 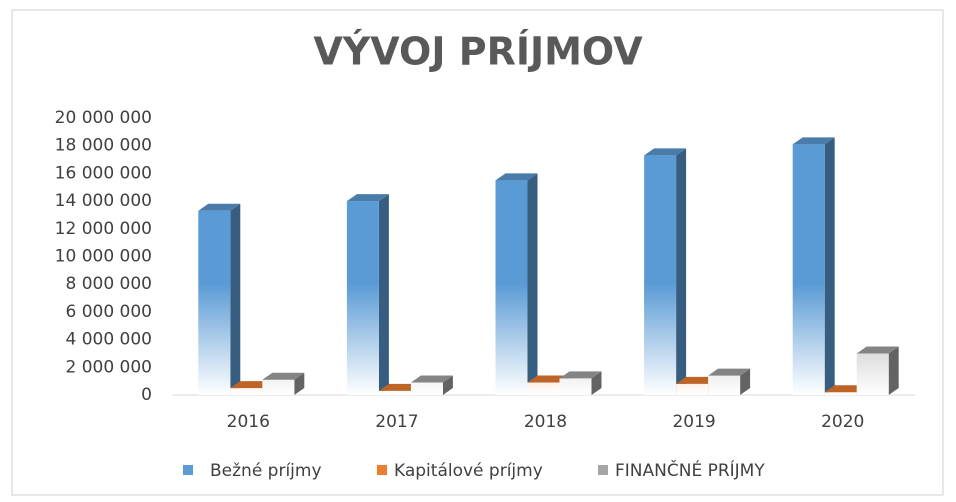 What do you see at coordinates (693, 422) in the screenshot?
I see `x-tick-label: 2019` at bounding box center [693, 422].